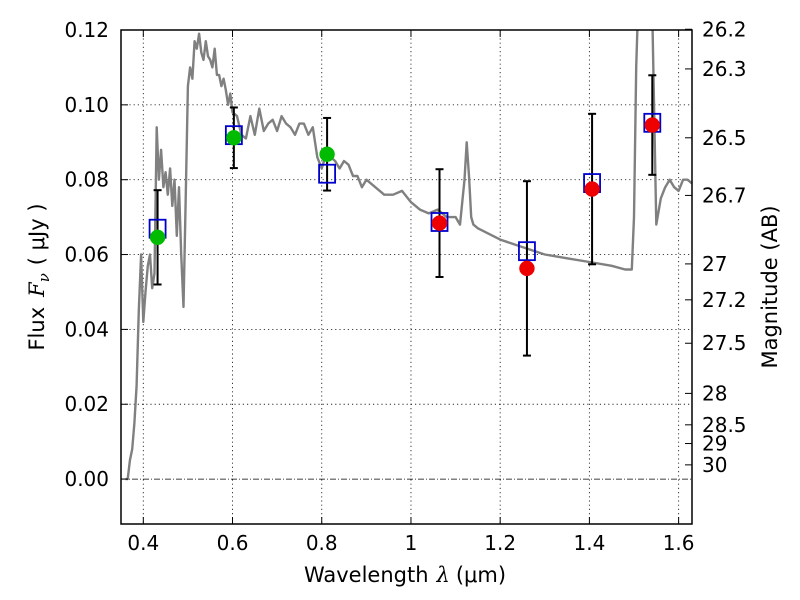  I want to click on x-tick-label: 1.6, so click(679, 543).